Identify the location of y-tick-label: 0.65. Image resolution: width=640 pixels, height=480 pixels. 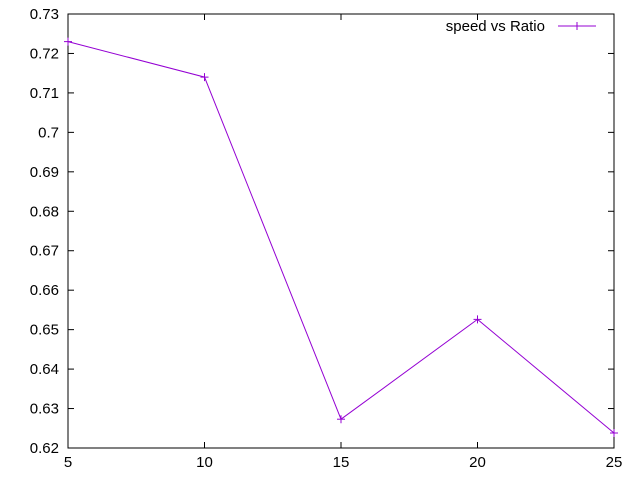
(44, 330).